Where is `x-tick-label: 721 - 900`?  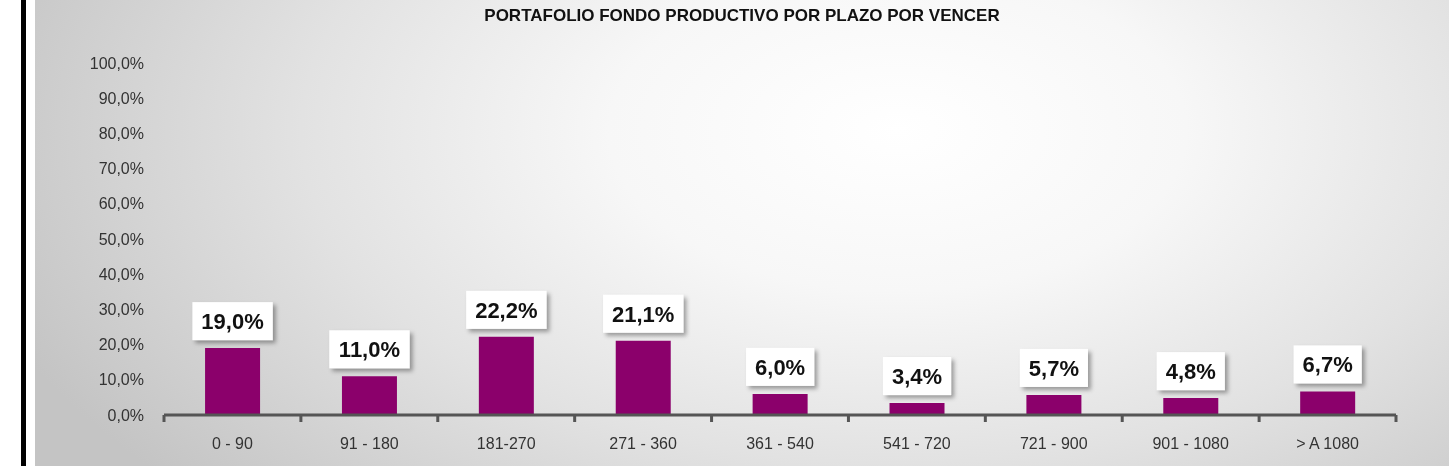 x-tick-label: 721 - 900 is located at coordinates (1053, 443).